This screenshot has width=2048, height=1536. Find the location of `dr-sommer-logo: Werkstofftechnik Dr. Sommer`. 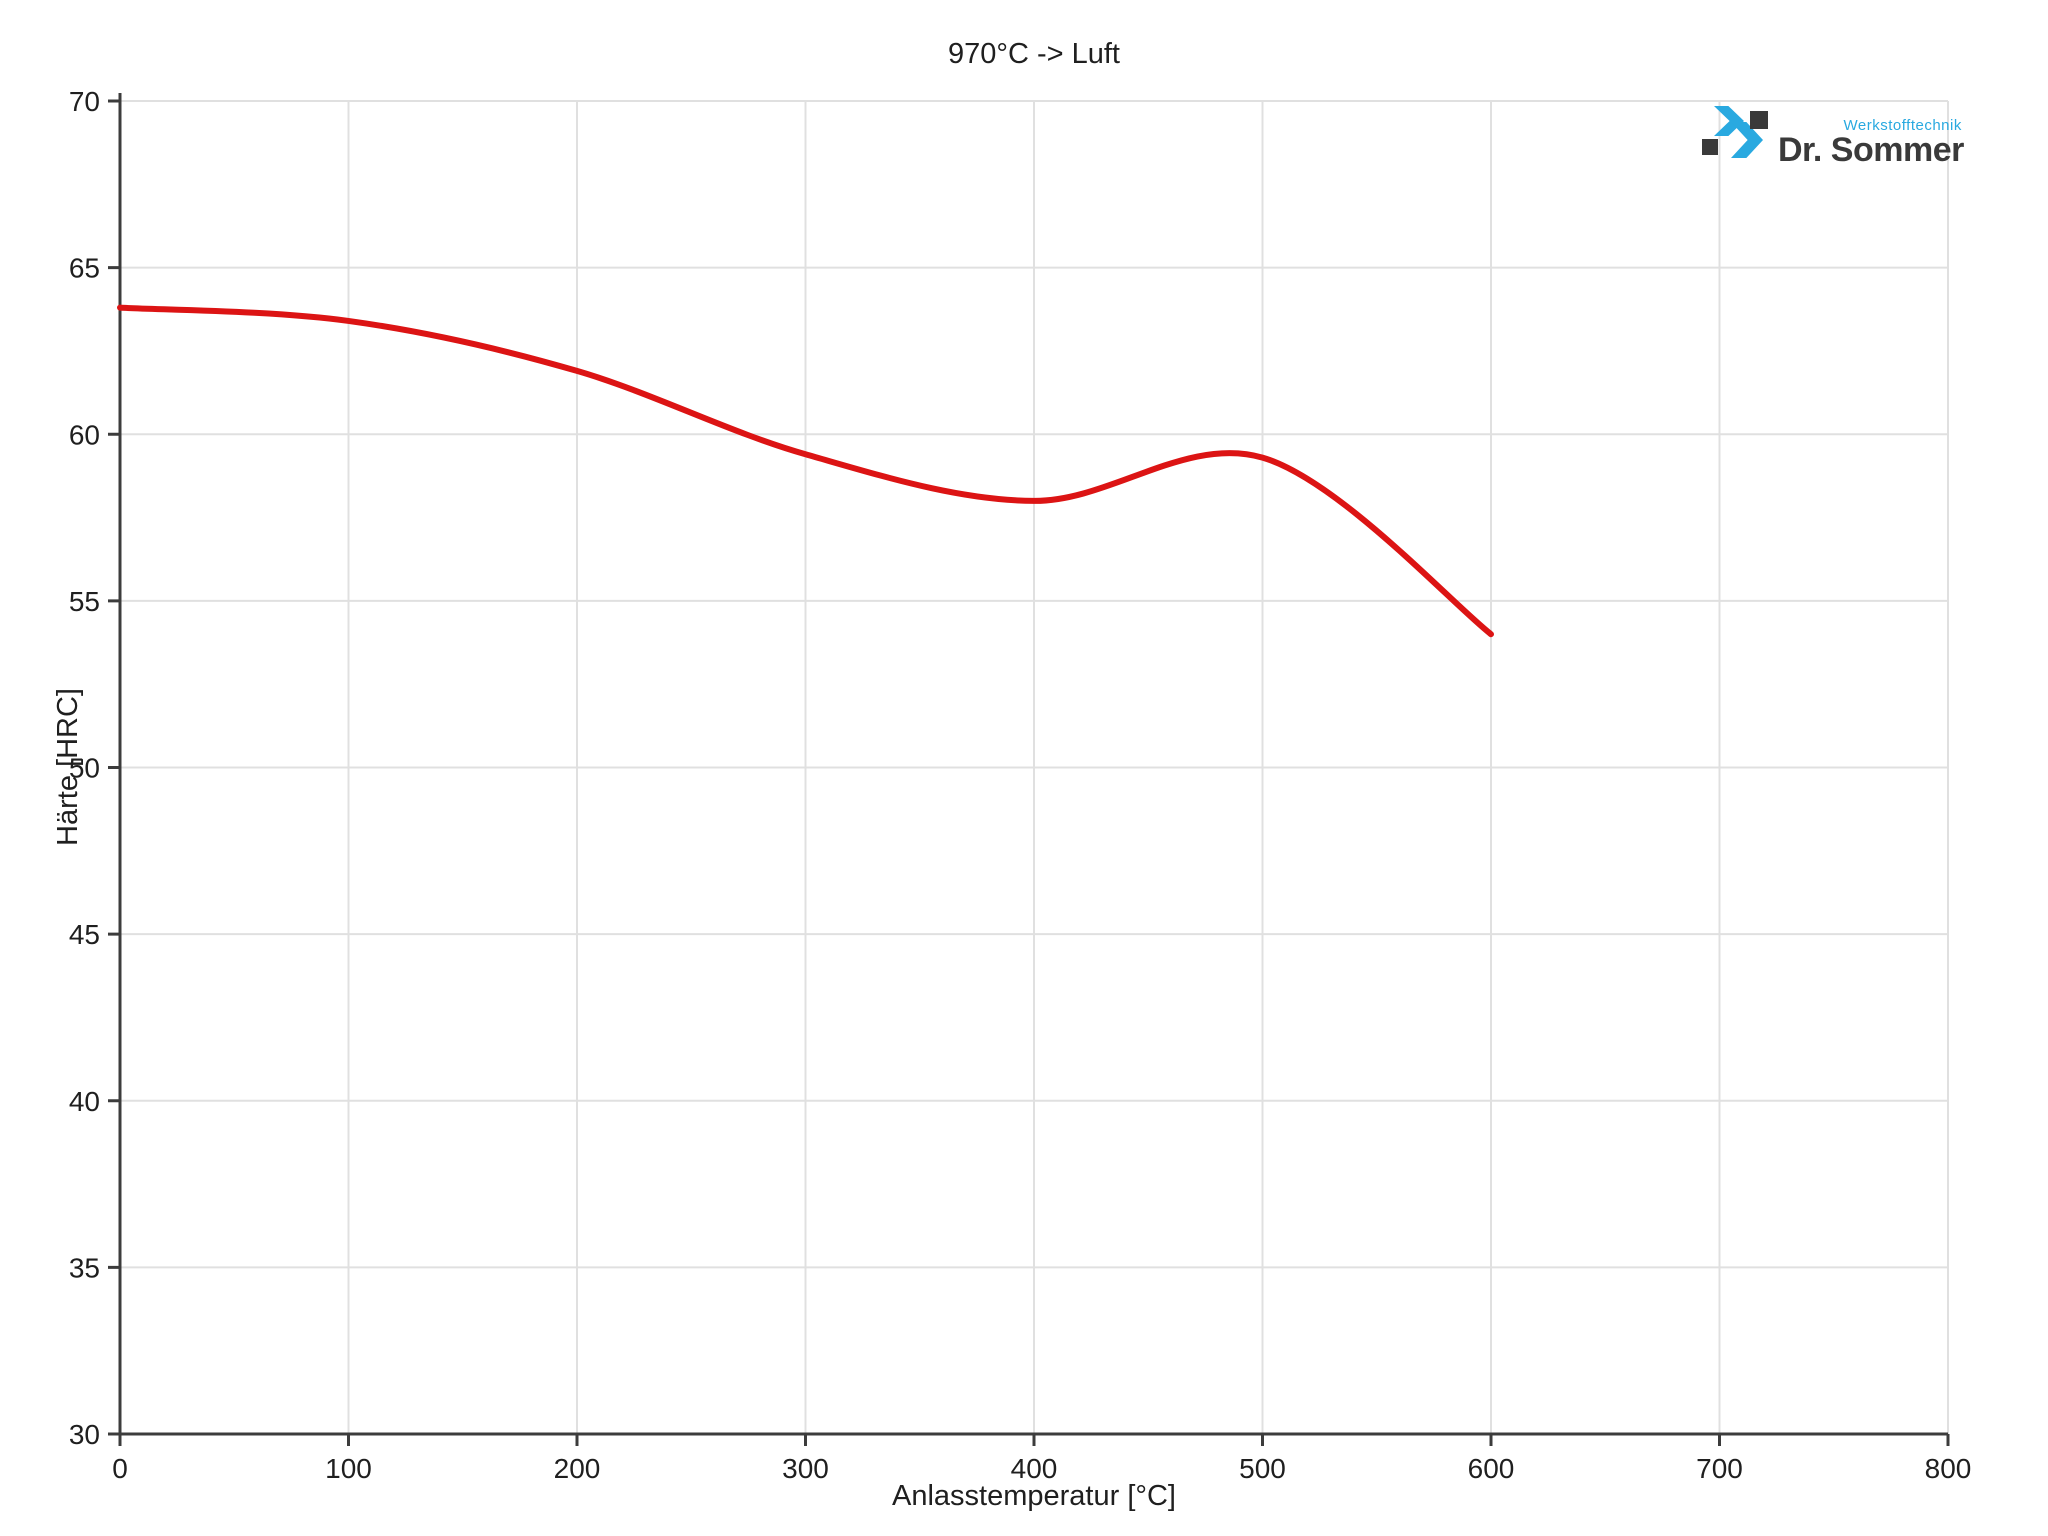

dr-sommer-logo: Werkstofftechnik Dr. Sommer is located at coordinates (1832, 129).